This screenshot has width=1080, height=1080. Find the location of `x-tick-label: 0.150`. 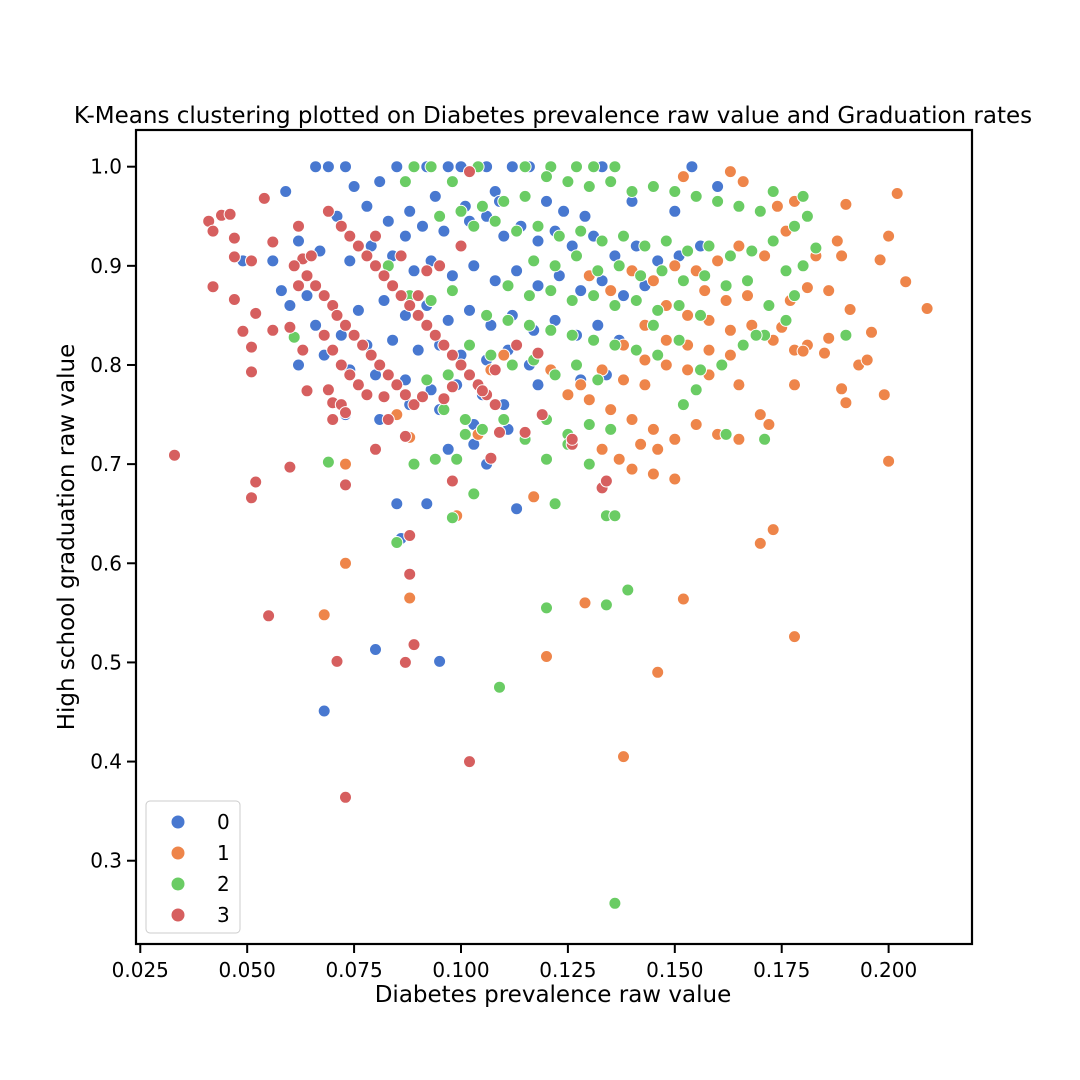

x-tick-label: 0.150 is located at coordinates (674, 970).